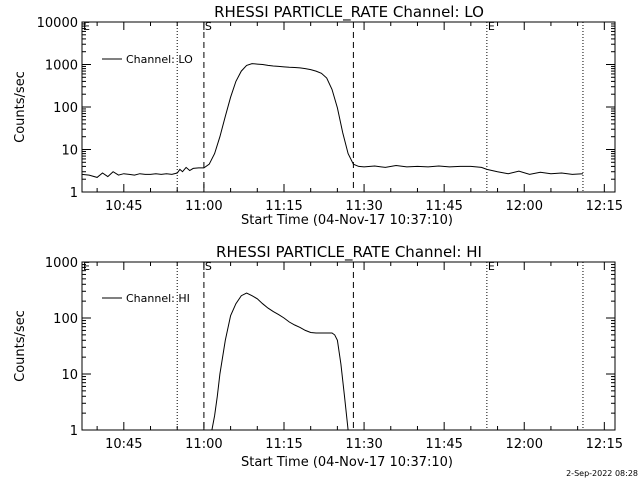  What do you see at coordinates (159, 59) in the screenshot?
I see `legend-label: Channel: LO` at bounding box center [159, 59].